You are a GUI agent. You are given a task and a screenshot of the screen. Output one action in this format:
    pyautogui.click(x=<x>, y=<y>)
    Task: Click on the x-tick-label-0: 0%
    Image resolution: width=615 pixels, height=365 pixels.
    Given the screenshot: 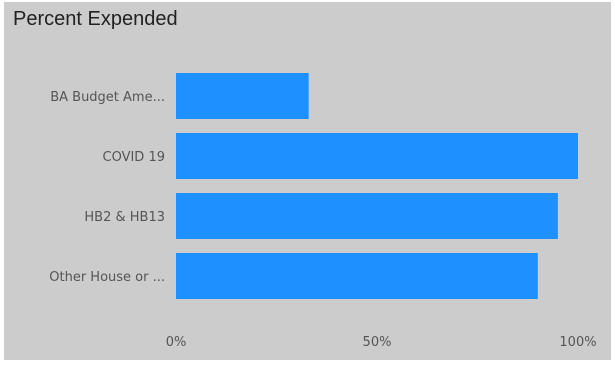 What is the action you would take?
    pyautogui.click(x=176, y=342)
    